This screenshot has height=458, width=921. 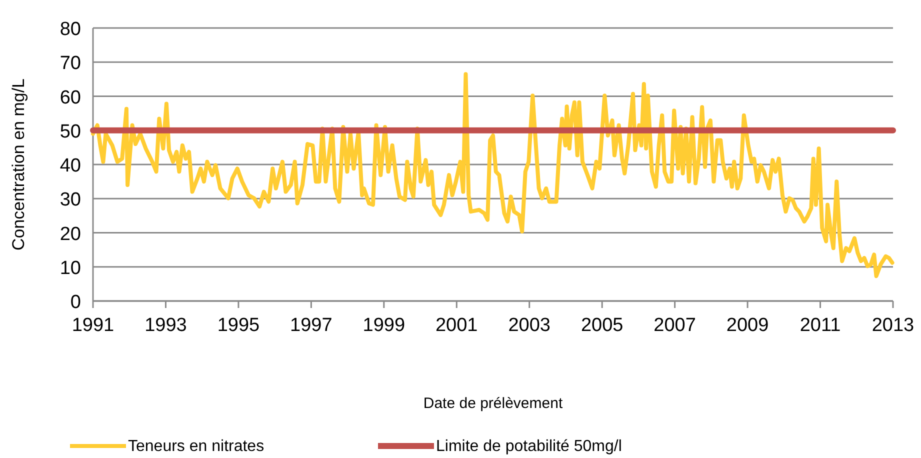 I want to click on x-tick-label: 1991, so click(x=93, y=325).